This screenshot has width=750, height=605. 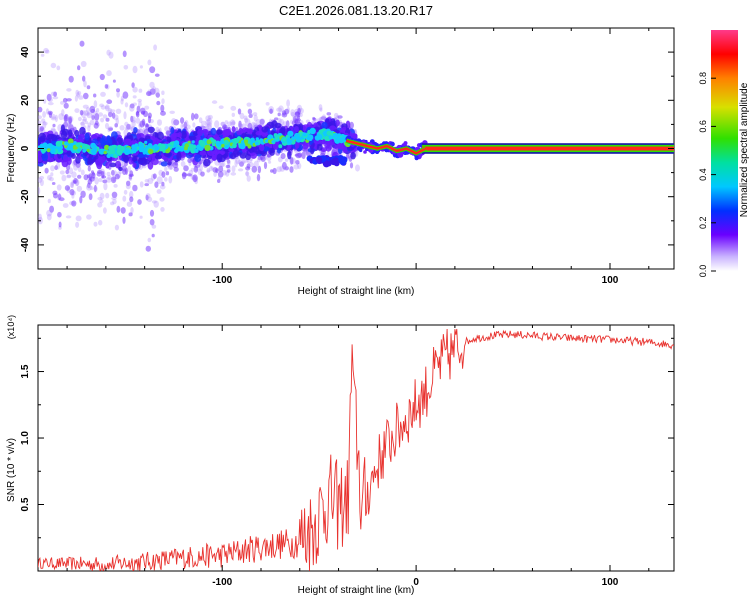 I want to click on colorbar-tick-label: 0.8, so click(x=703, y=78).